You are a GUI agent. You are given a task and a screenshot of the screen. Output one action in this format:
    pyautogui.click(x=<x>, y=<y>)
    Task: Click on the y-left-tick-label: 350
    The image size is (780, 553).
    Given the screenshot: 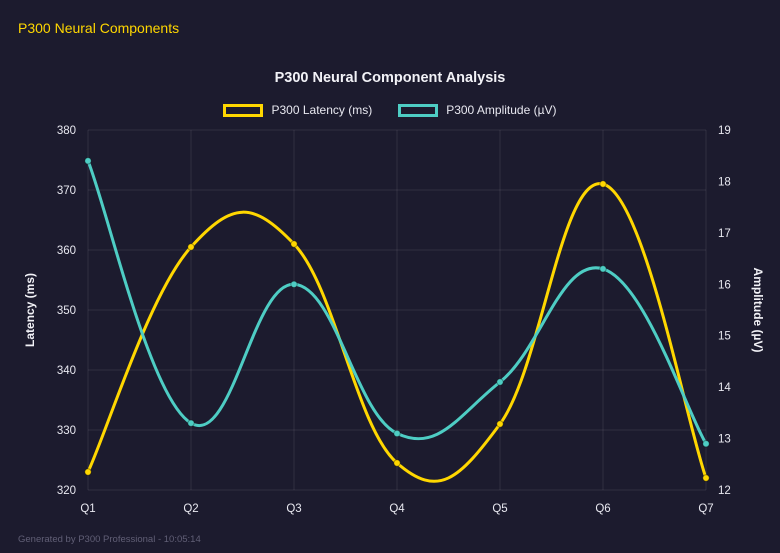 What is the action you would take?
    pyautogui.click(x=66, y=311)
    